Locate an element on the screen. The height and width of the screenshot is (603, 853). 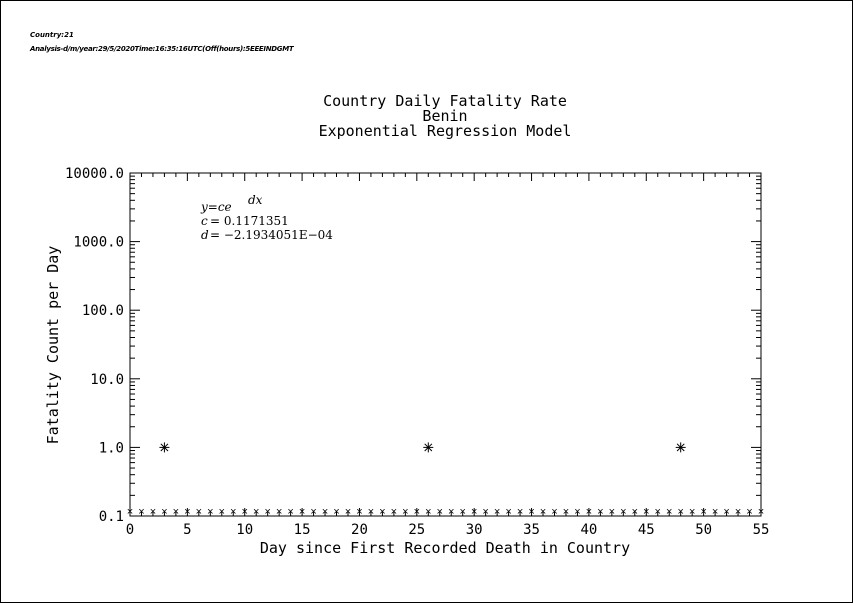
d-value: = −2.1934051E−04 is located at coordinates (271, 235).